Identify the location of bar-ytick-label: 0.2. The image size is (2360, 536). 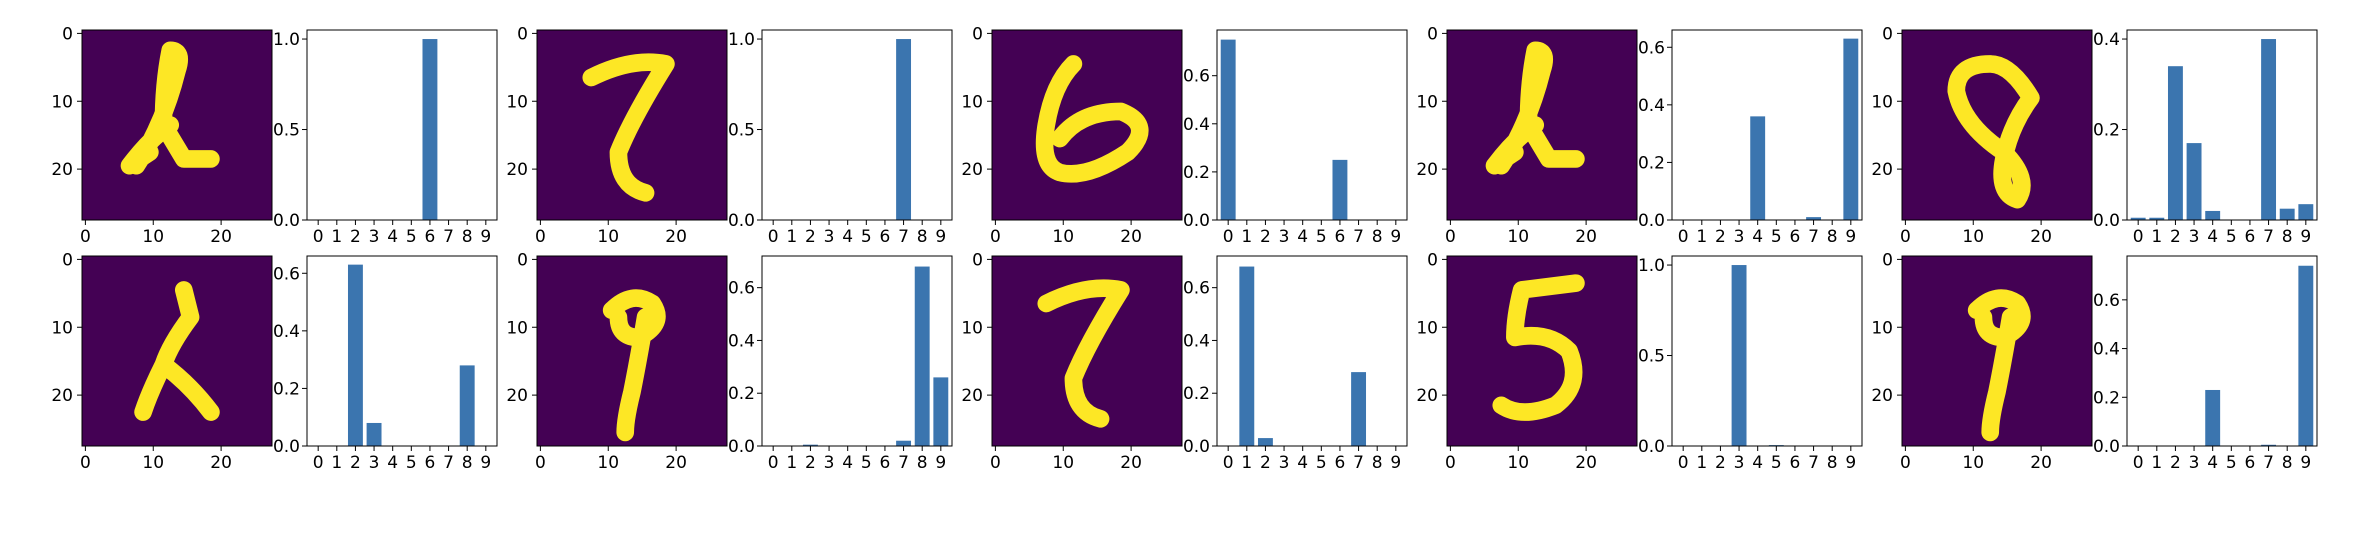
(741, 394).